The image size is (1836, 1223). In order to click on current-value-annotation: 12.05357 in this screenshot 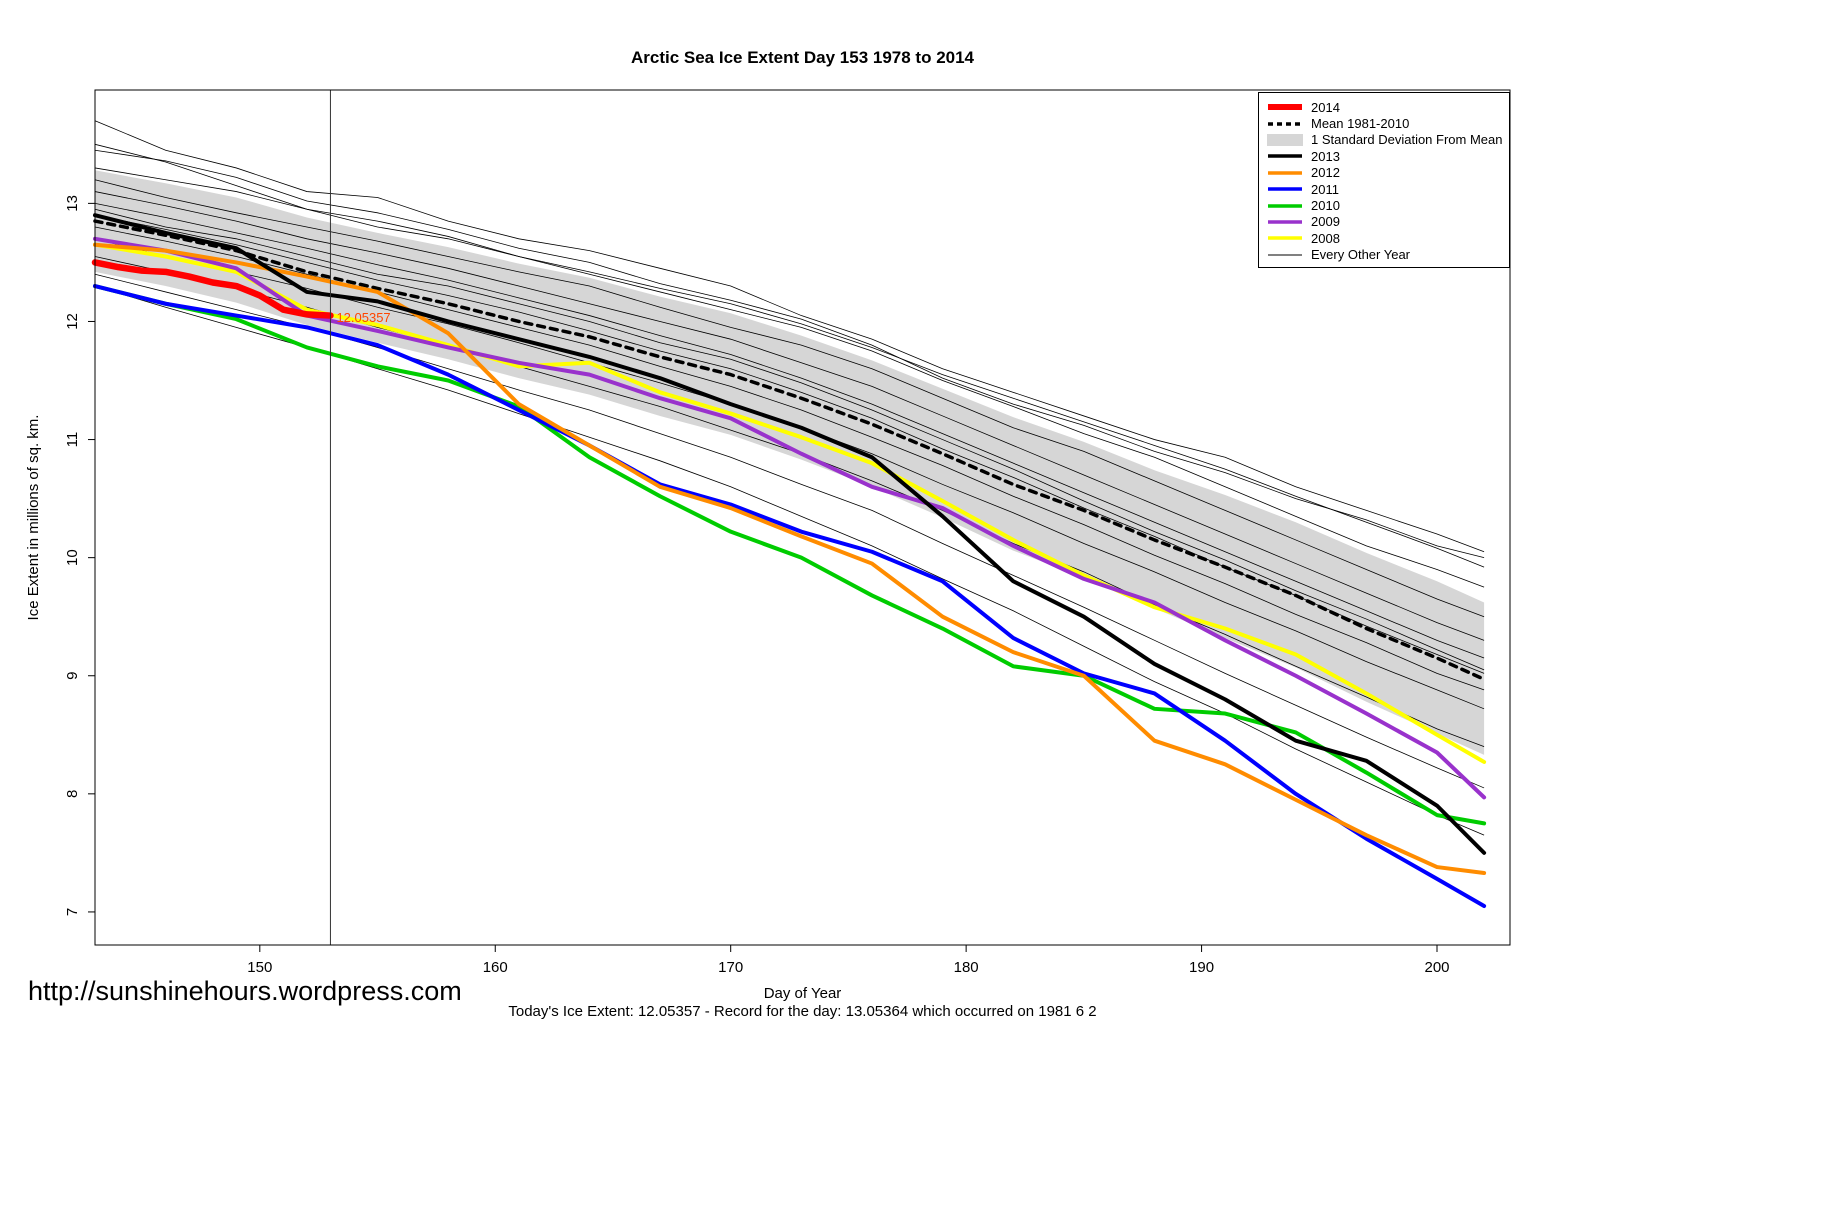, I will do `click(363, 317)`.